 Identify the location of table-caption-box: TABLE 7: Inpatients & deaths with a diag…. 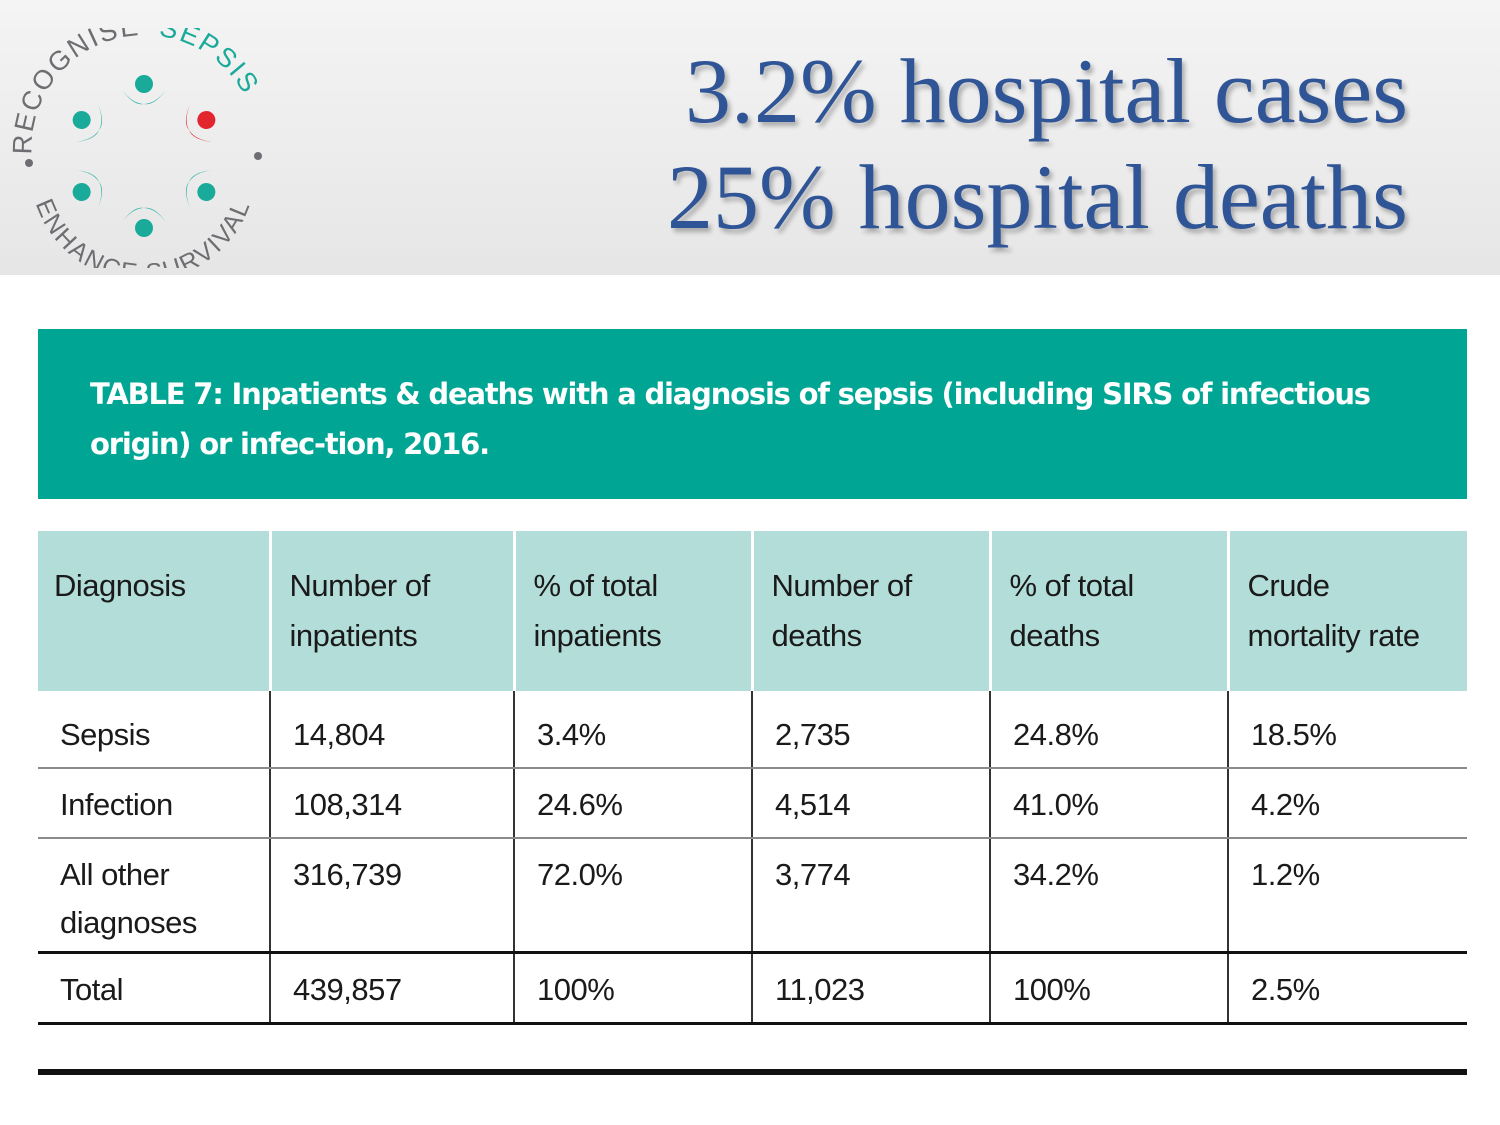
(752, 414).